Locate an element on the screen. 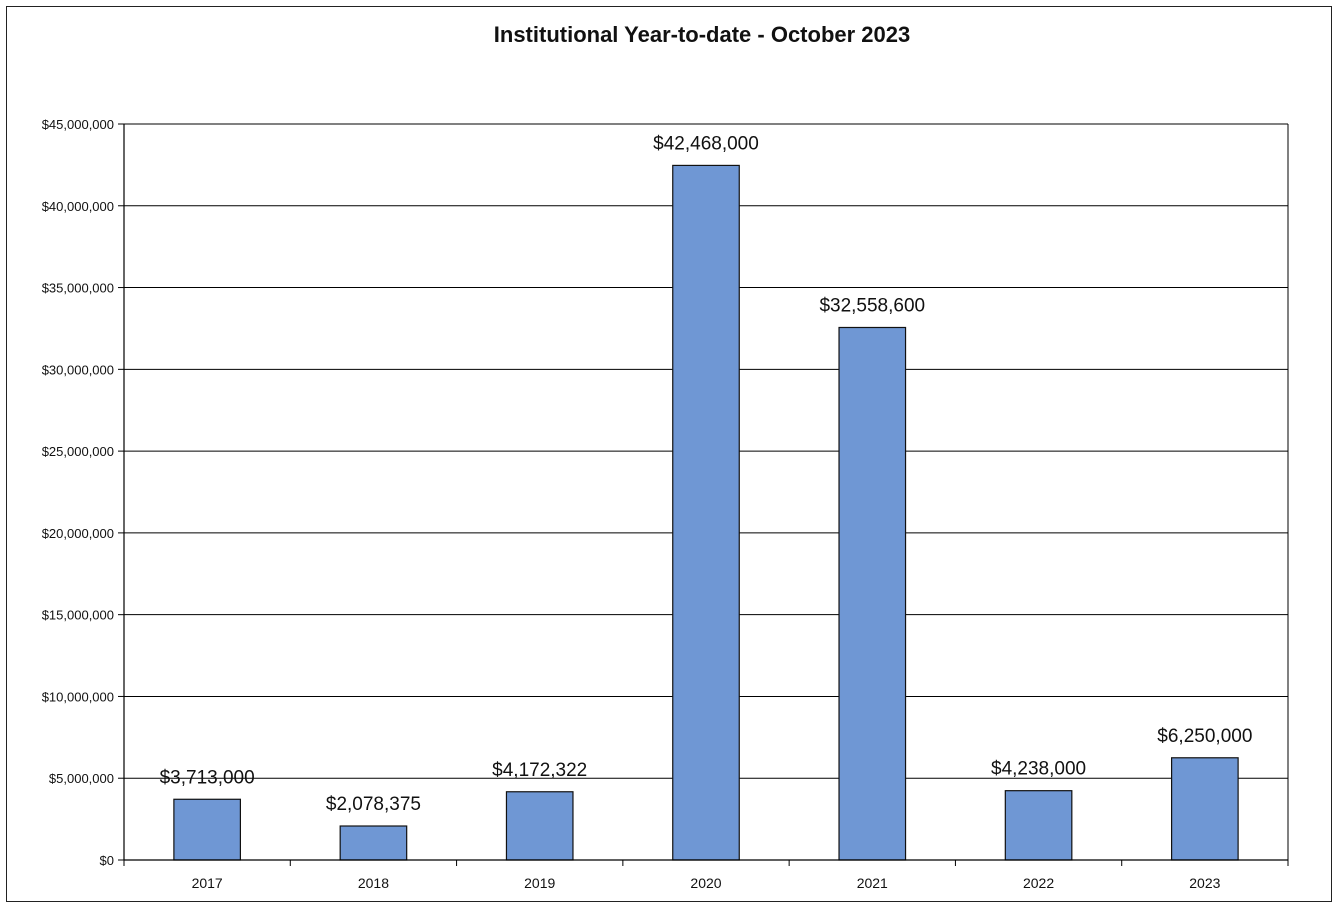  data-label: $3,713,000 is located at coordinates (207, 777).